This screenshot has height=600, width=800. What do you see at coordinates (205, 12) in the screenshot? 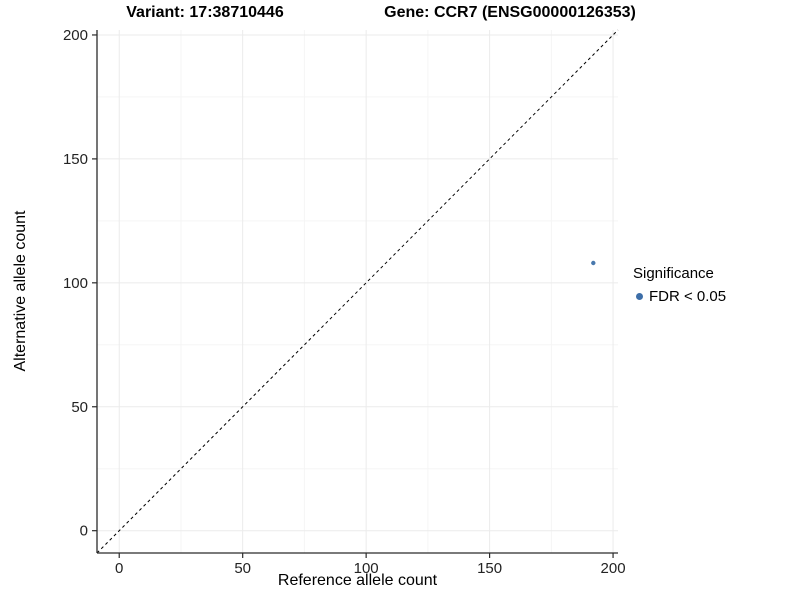
I see `variant-title: Variant: 17:38710446` at bounding box center [205, 12].